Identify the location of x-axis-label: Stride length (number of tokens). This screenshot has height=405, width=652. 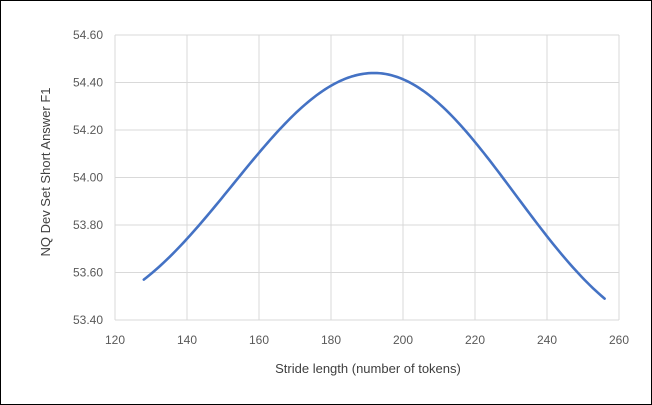
(368, 368).